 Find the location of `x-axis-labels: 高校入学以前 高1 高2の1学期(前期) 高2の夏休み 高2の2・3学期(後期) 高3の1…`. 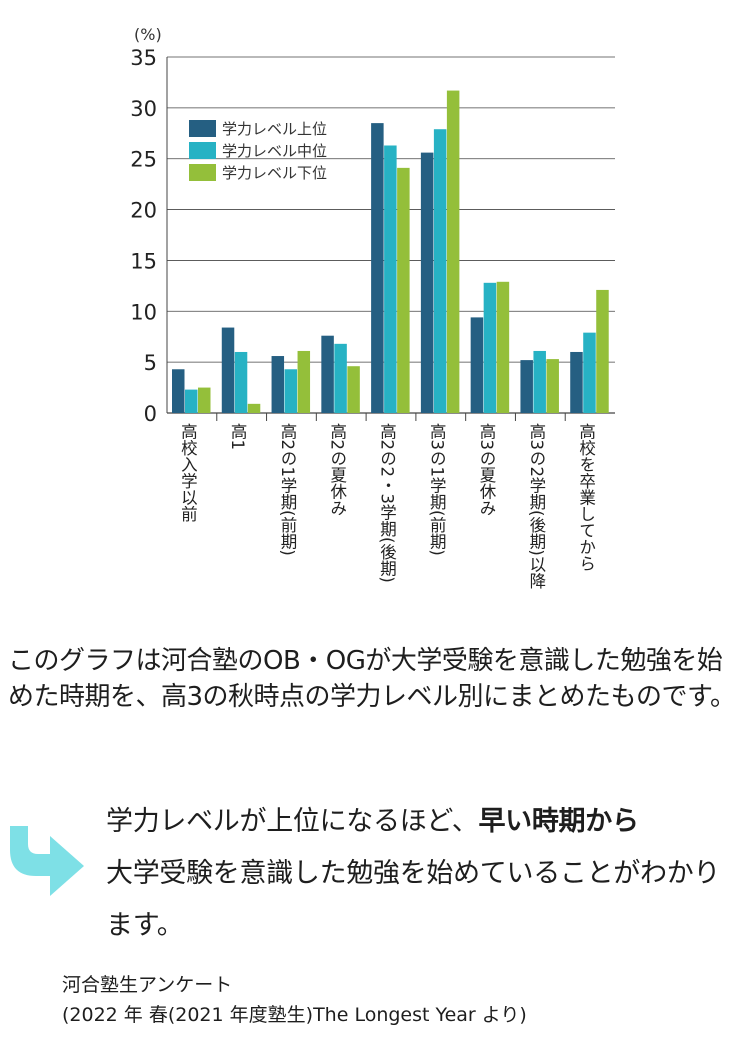

x-axis-labels: 高校入学以前 高1 高2の1学期(前期) 高2の夏休み 高2の2・3学期(後期) 高3の1… is located at coordinates (386, 506).